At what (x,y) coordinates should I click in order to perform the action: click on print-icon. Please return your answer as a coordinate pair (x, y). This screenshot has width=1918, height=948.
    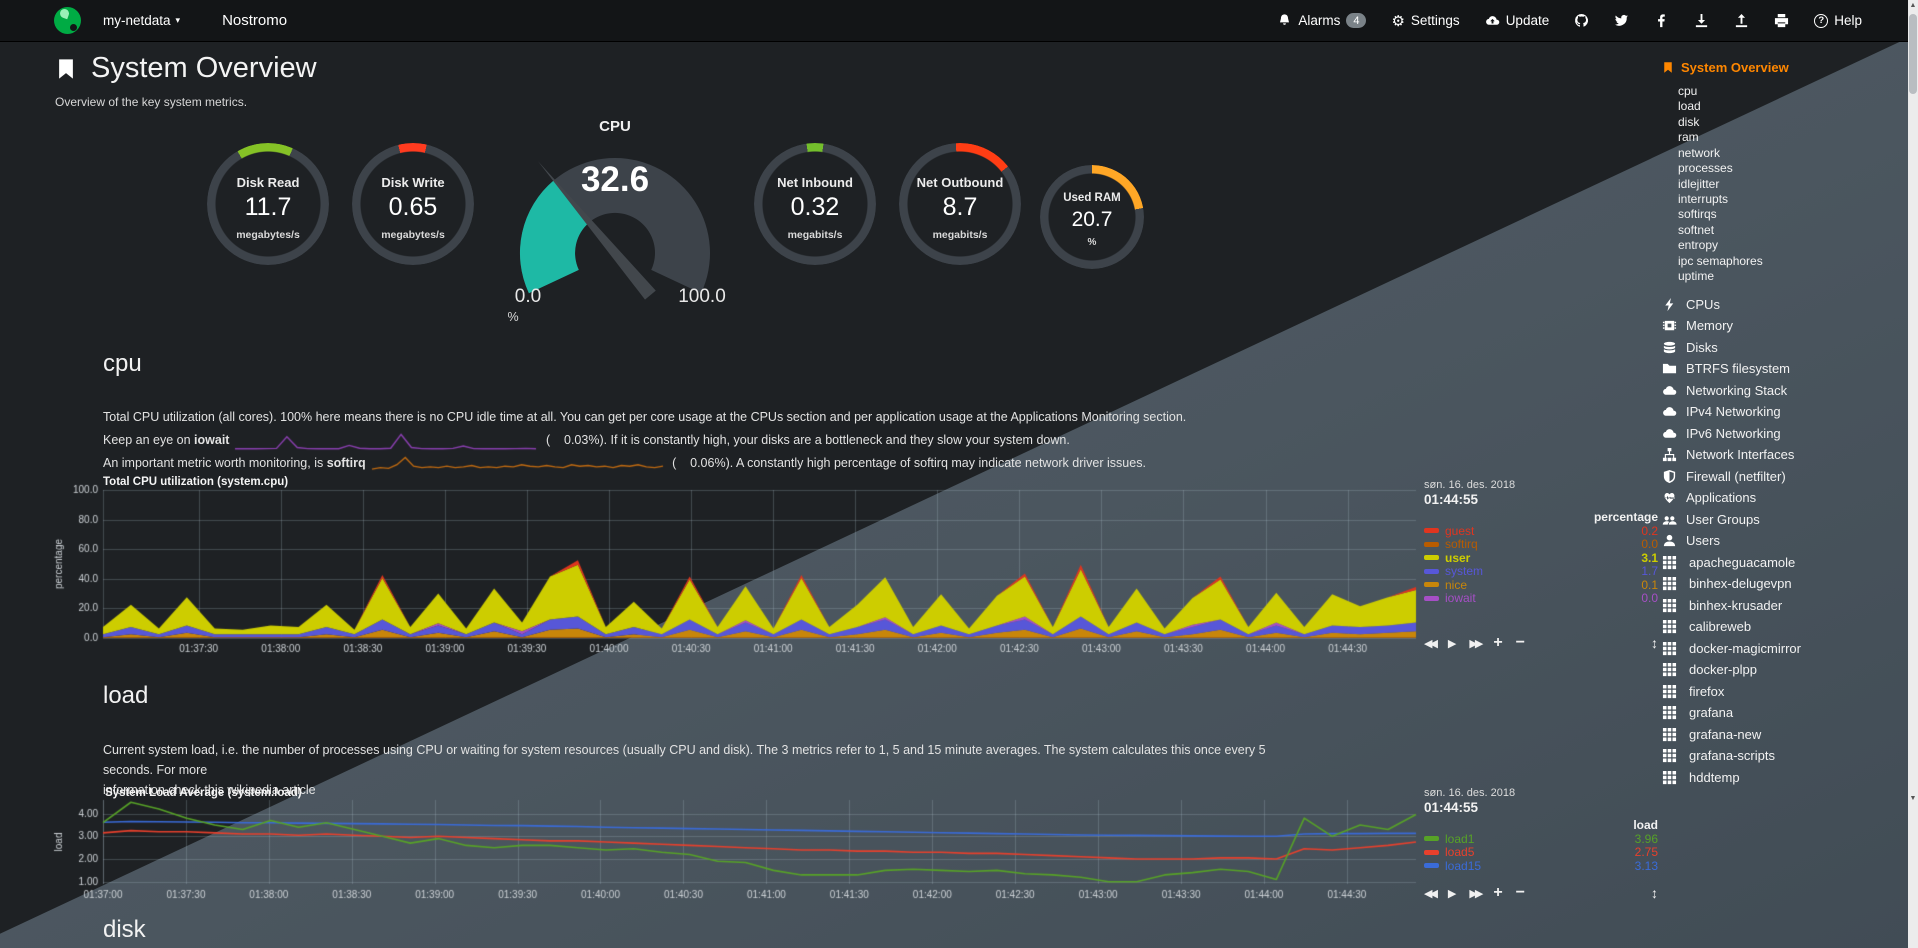
    Looking at the image, I should click on (1781, 20).